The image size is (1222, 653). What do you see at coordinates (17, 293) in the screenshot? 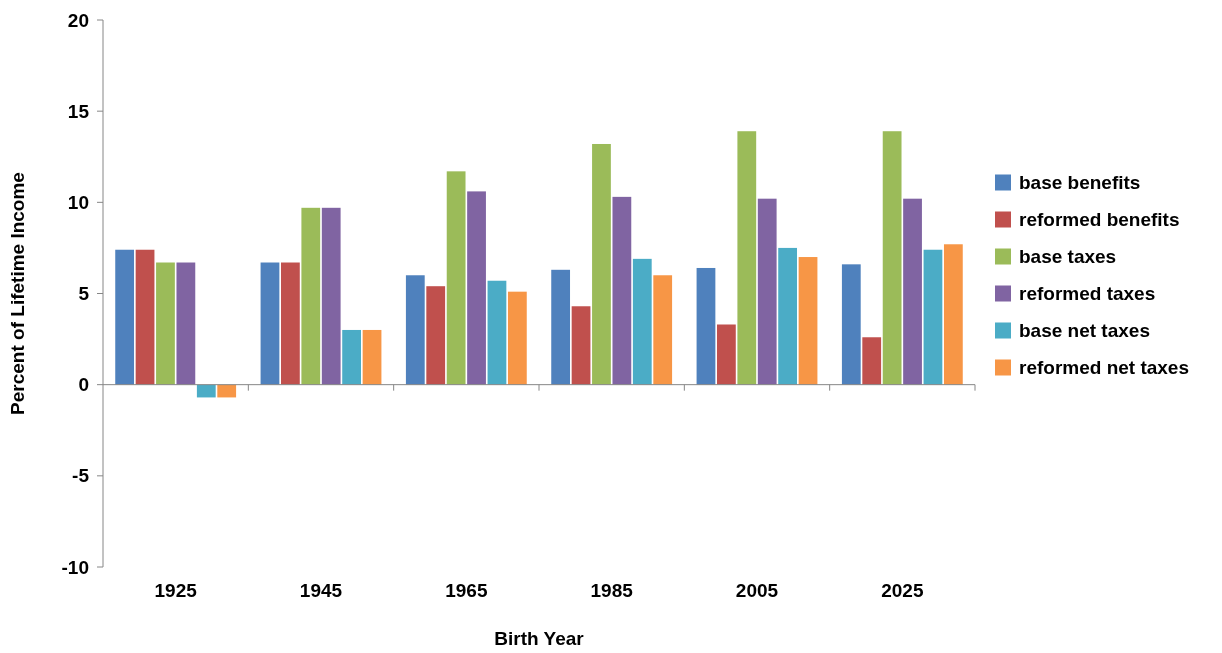
I see `y-axis-title: Percent of Lifetime Income` at bounding box center [17, 293].